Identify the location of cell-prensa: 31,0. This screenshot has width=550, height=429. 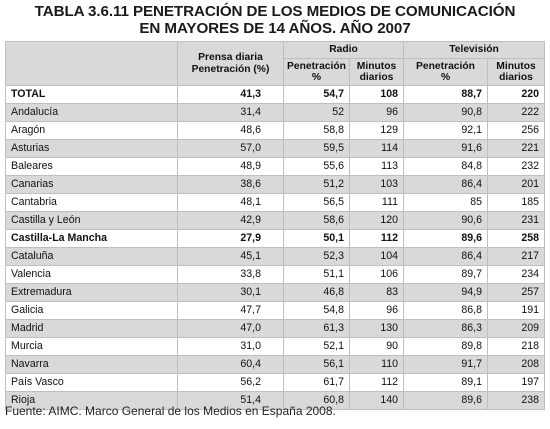
(230, 346).